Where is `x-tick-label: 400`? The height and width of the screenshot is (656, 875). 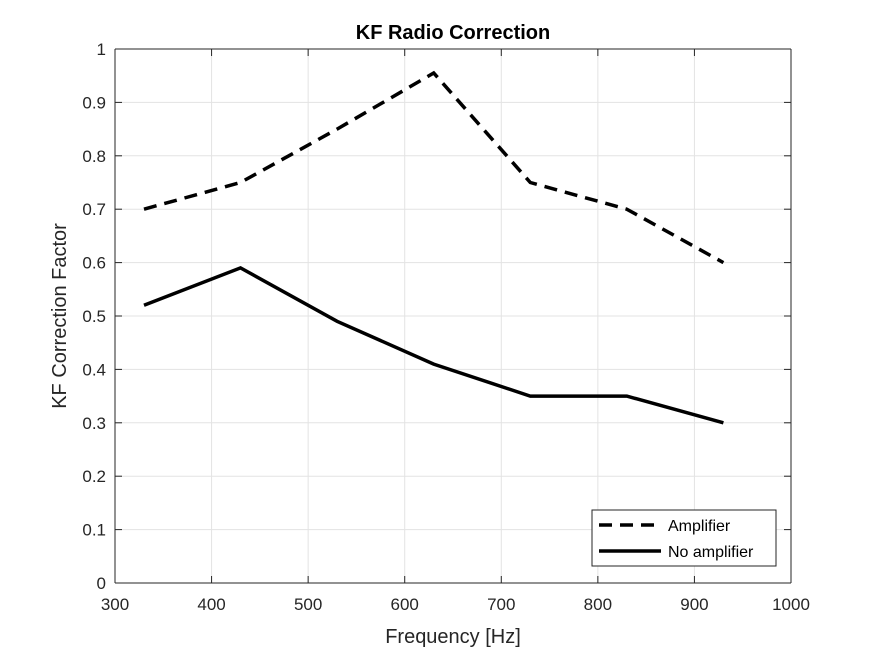 x-tick-label: 400 is located at coordinates (211, 604).